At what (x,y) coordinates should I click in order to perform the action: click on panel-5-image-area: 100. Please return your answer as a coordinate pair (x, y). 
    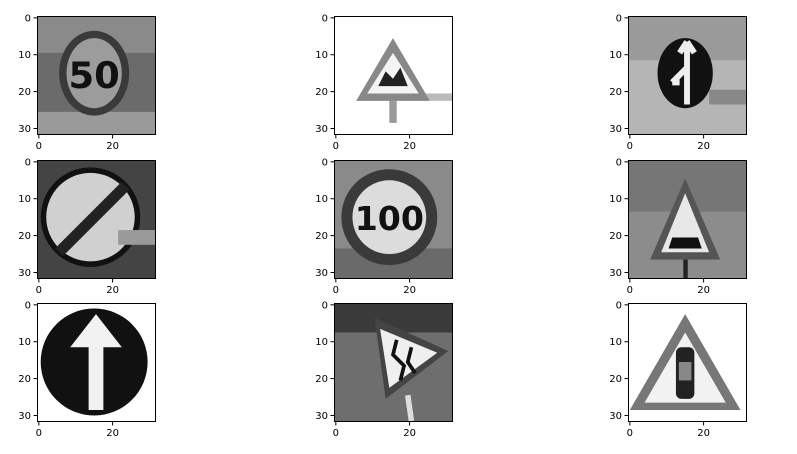
    Looking at the image, I should click on (393, 219).